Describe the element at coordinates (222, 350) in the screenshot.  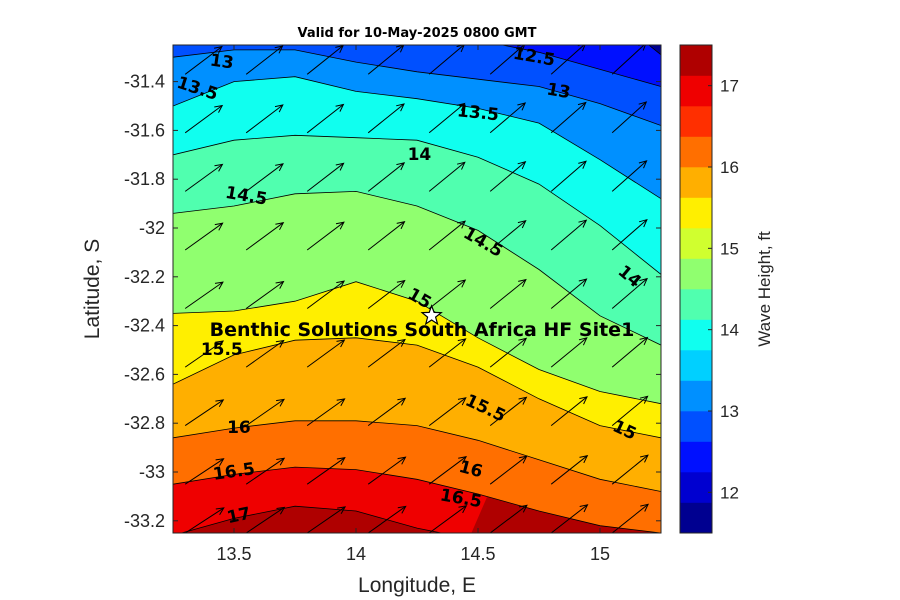
I see `contour-label: 15.5` at that location.